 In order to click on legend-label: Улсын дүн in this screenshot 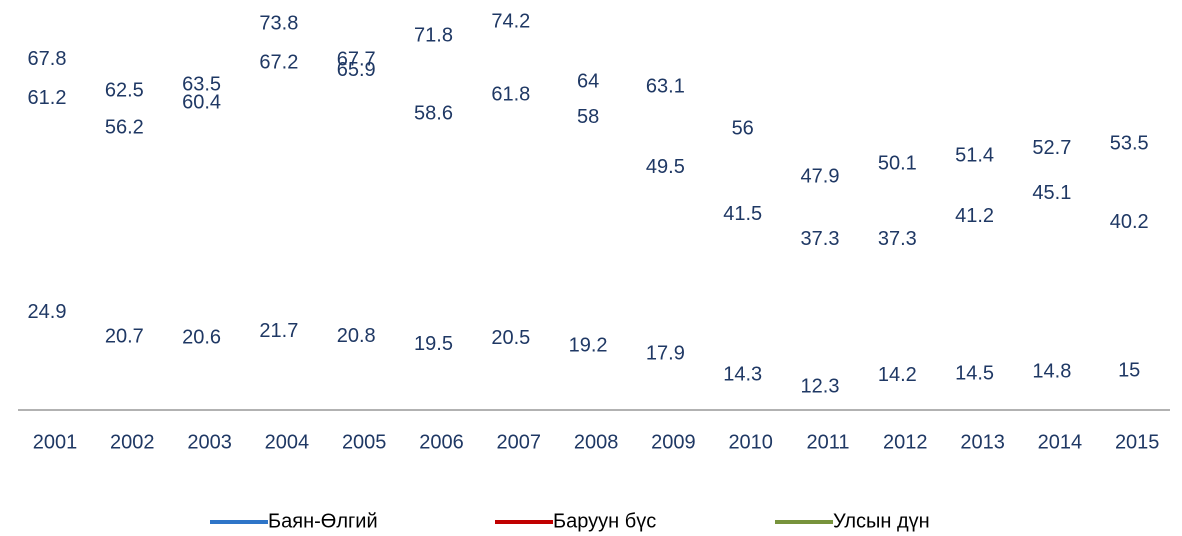, I will do `click(881, 521)`.